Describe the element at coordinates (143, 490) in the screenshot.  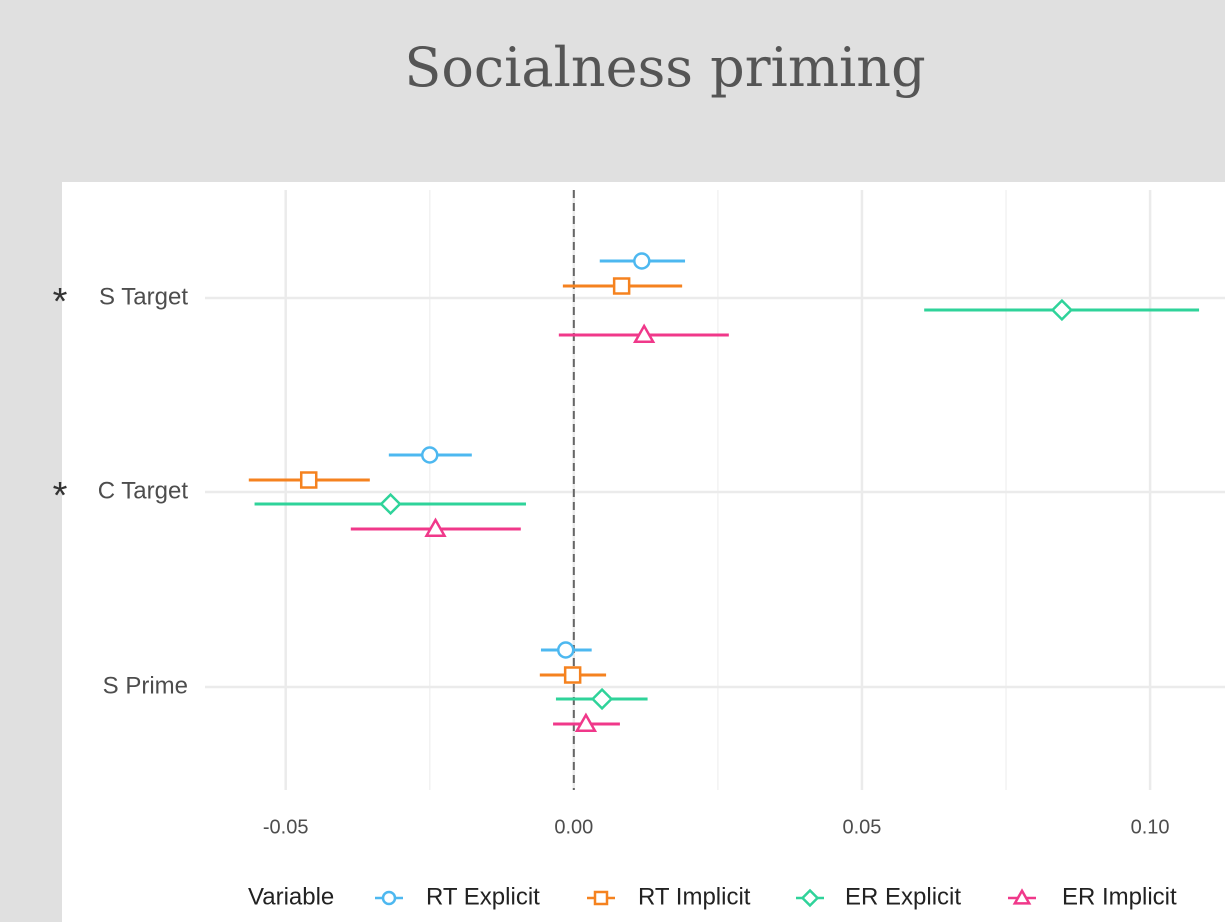
I see `y-tick-label: C Target` at that location.